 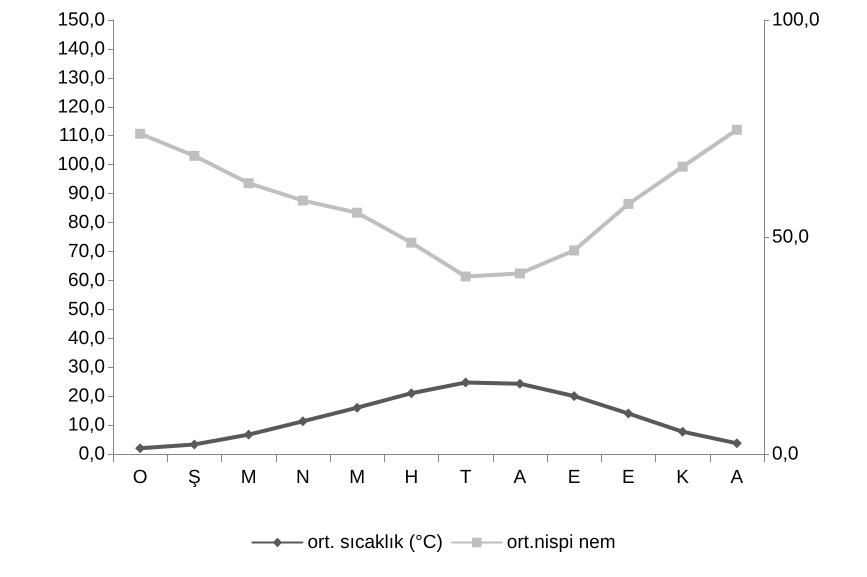 I want to click on y-tick-label: 30,0, so click(x=86, y=367).